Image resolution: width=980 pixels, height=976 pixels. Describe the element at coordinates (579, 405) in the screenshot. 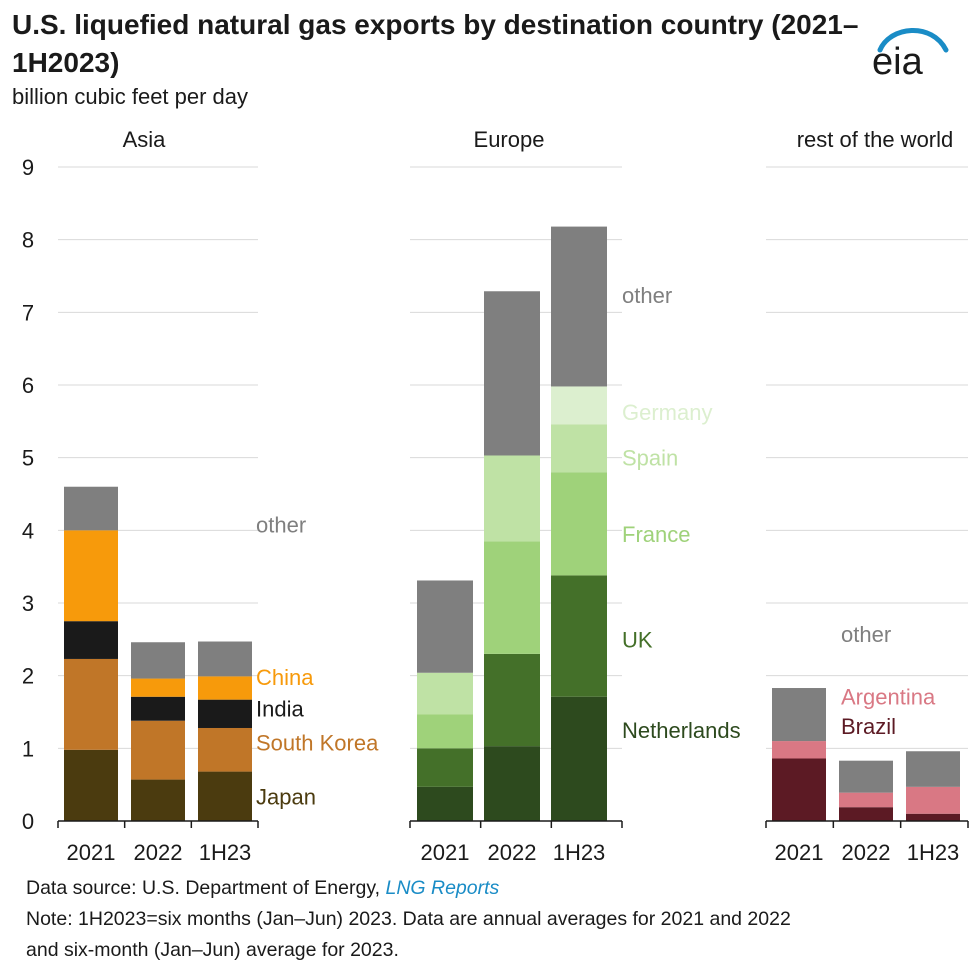

I see `bar-segment-germany-1h23` at that location.